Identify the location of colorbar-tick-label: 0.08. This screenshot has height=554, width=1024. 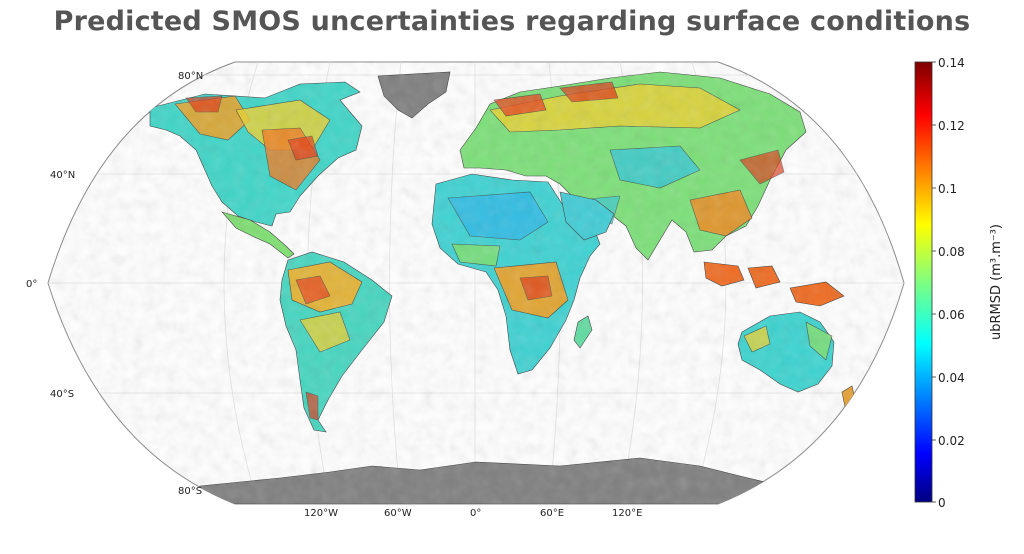
(951, 252).